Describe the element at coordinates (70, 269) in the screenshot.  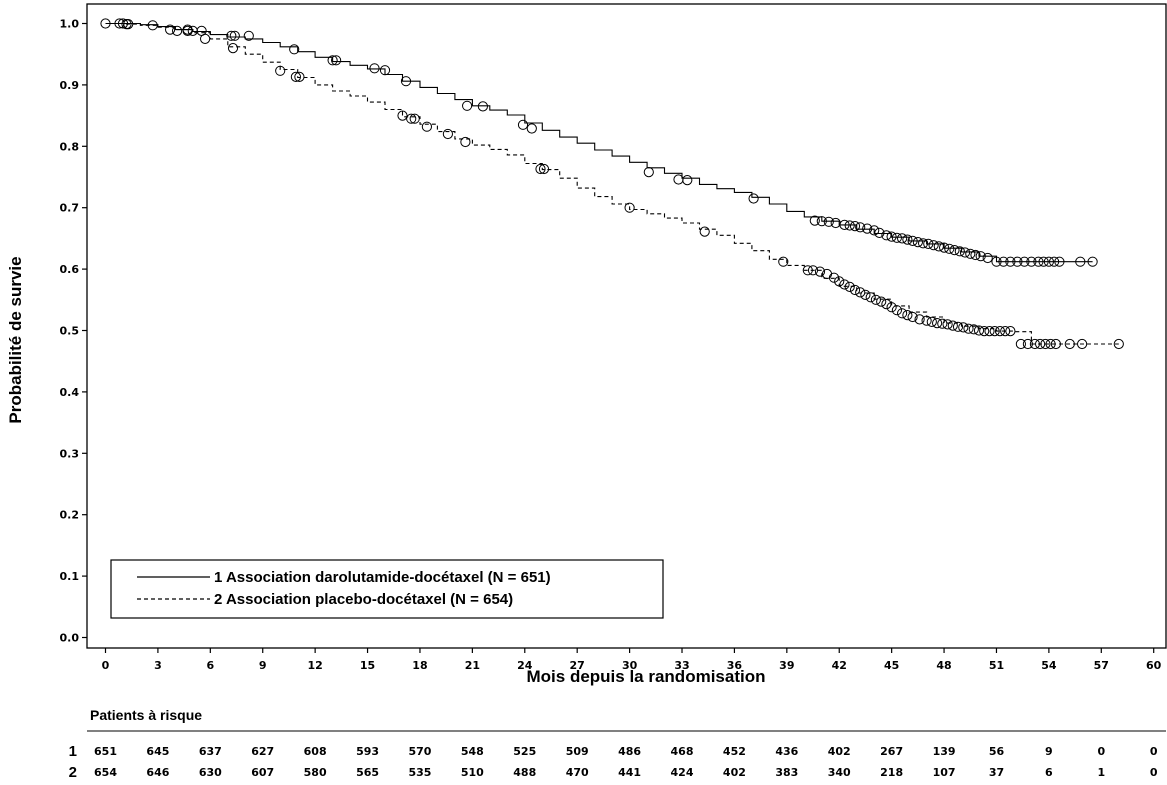
I see `y-tick-label: 0.6` at that location.